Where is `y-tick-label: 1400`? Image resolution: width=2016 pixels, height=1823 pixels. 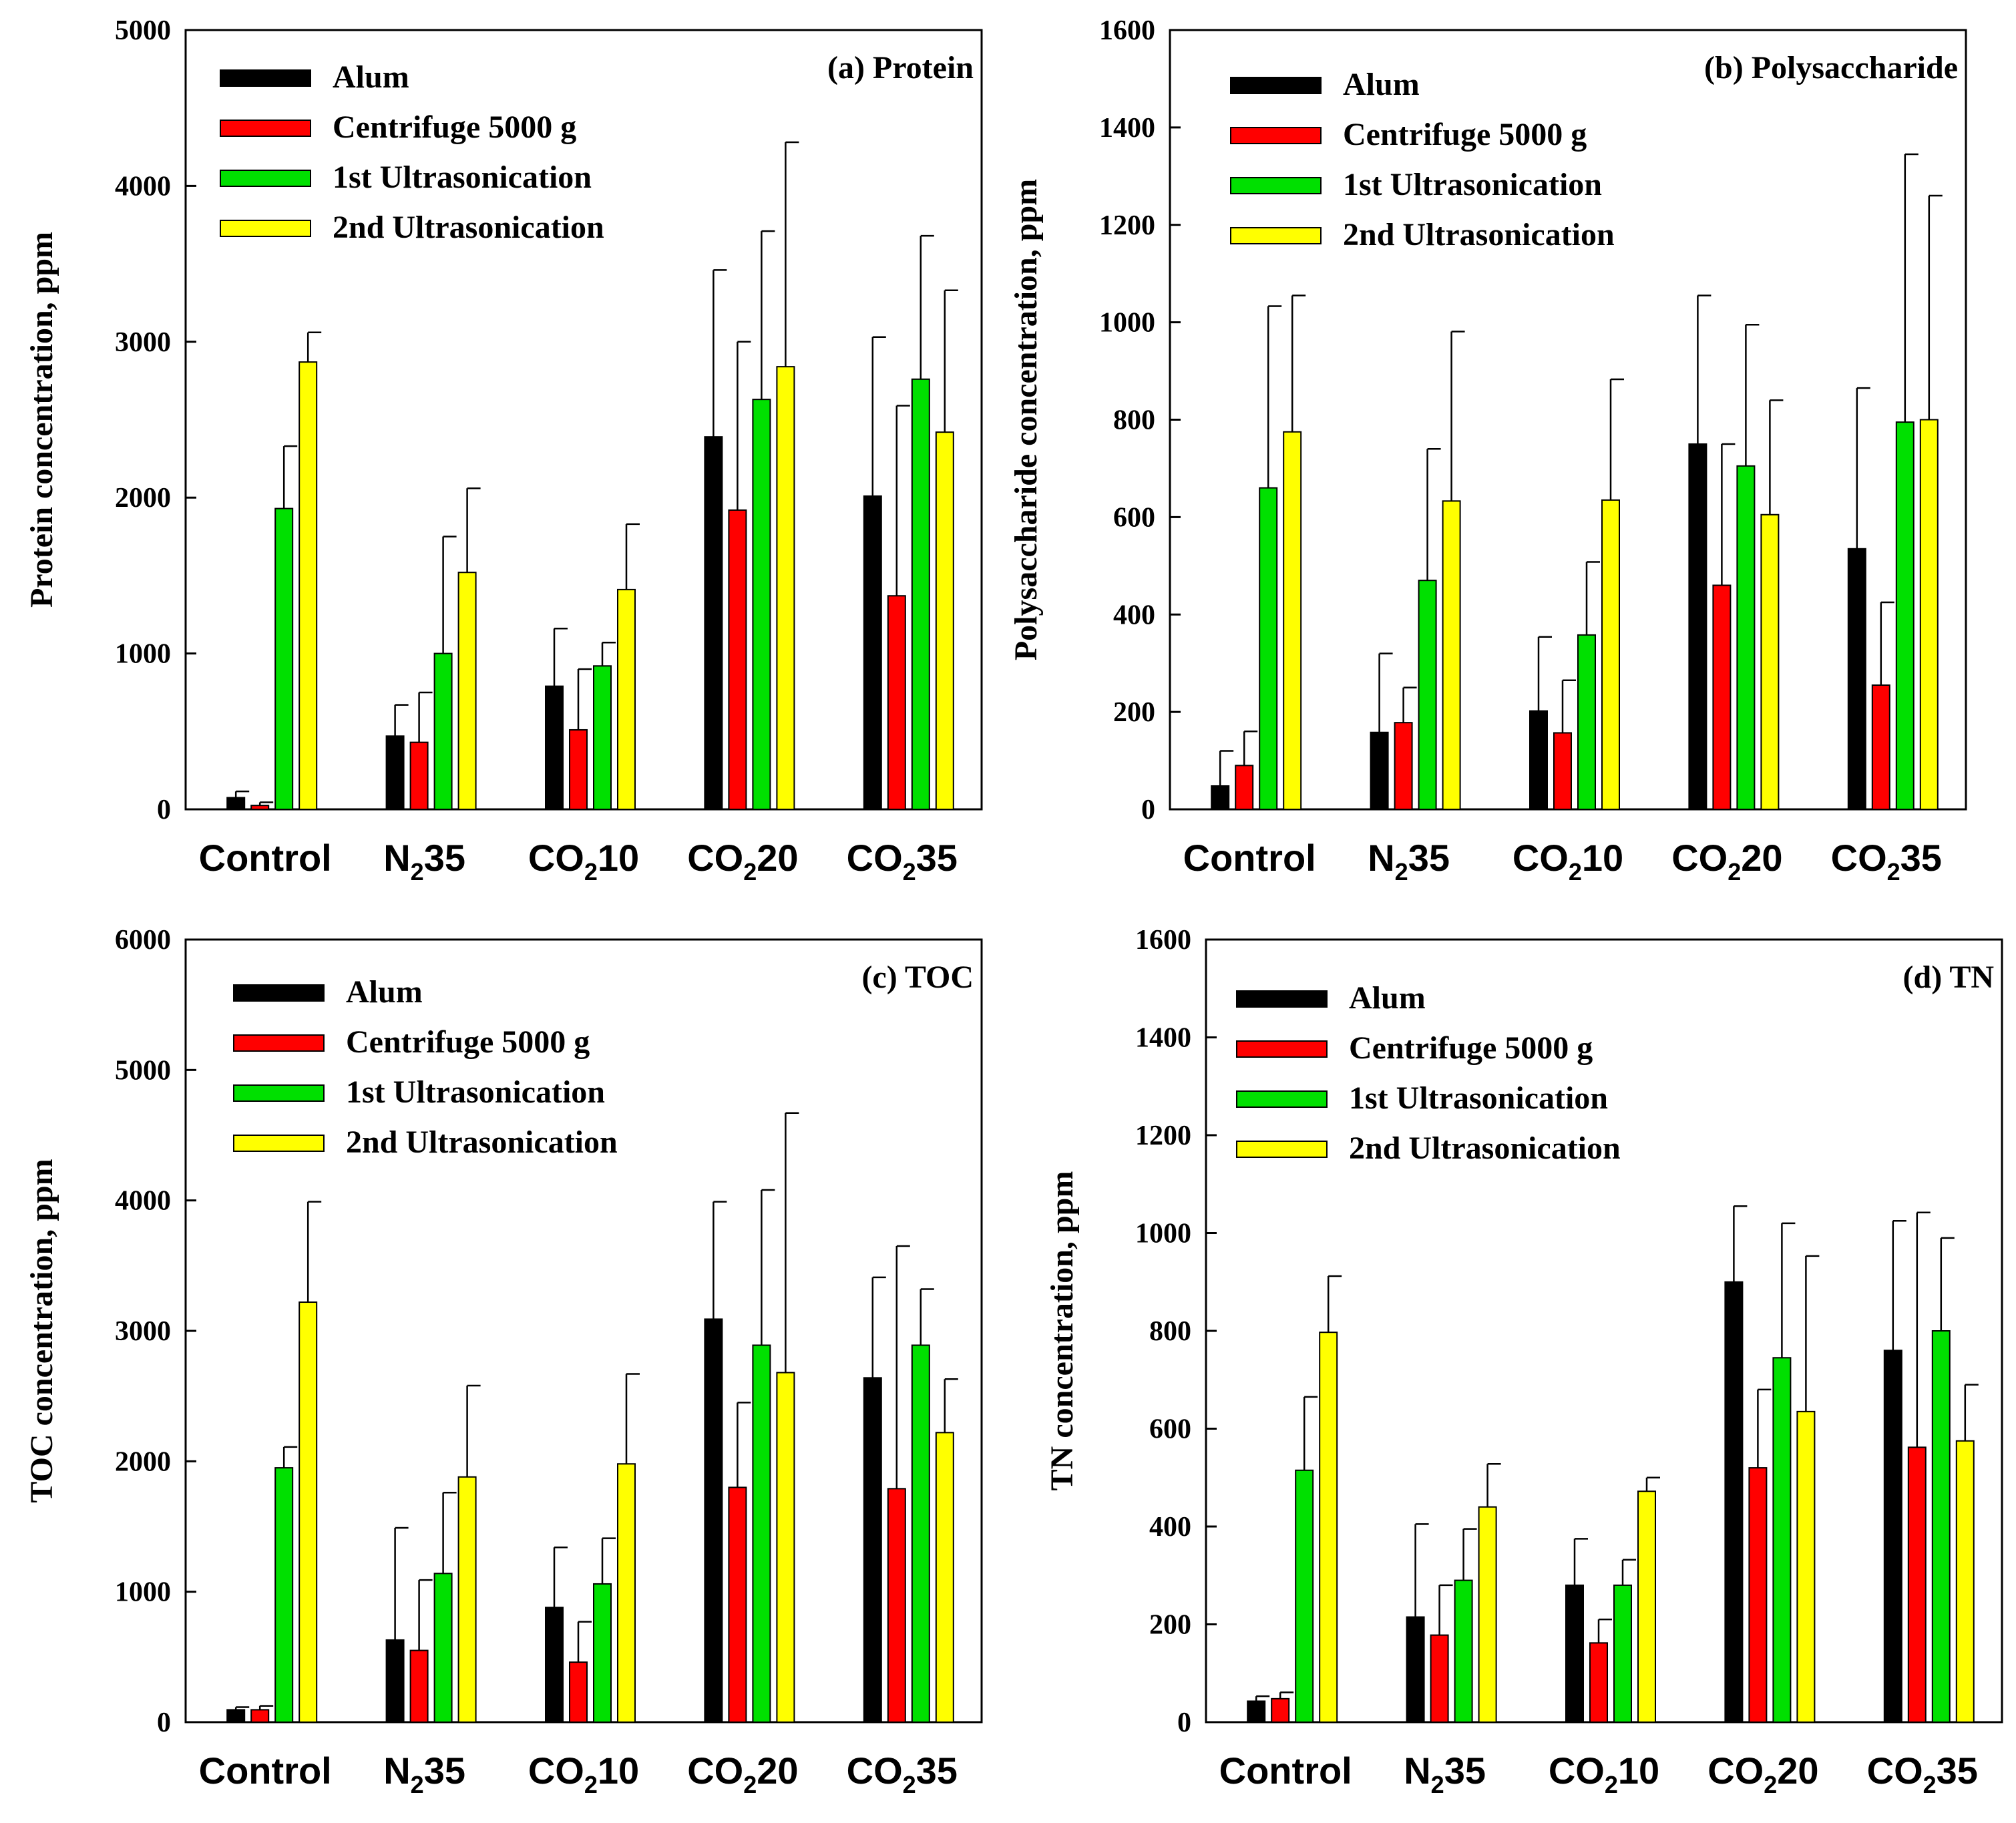 y-tick-label: 1400 is located at coordinates (1127, 128).